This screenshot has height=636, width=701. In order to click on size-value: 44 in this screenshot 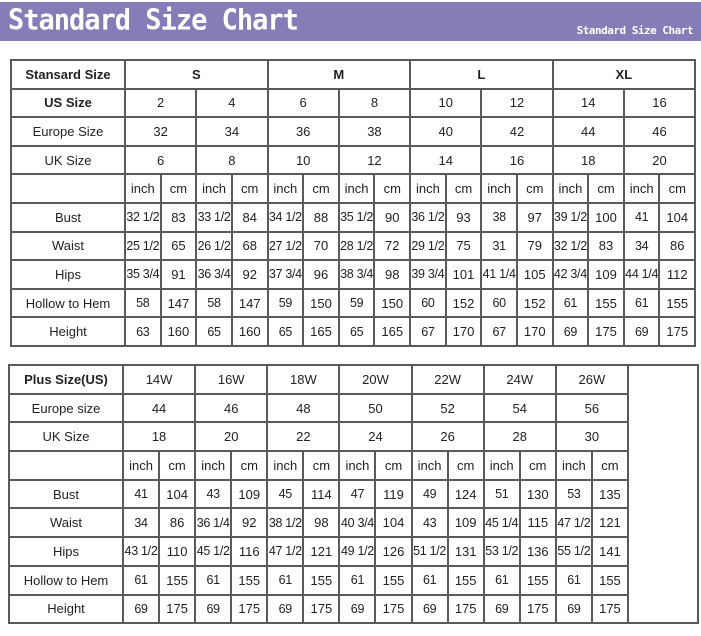, I will do `click(588, 131)`.